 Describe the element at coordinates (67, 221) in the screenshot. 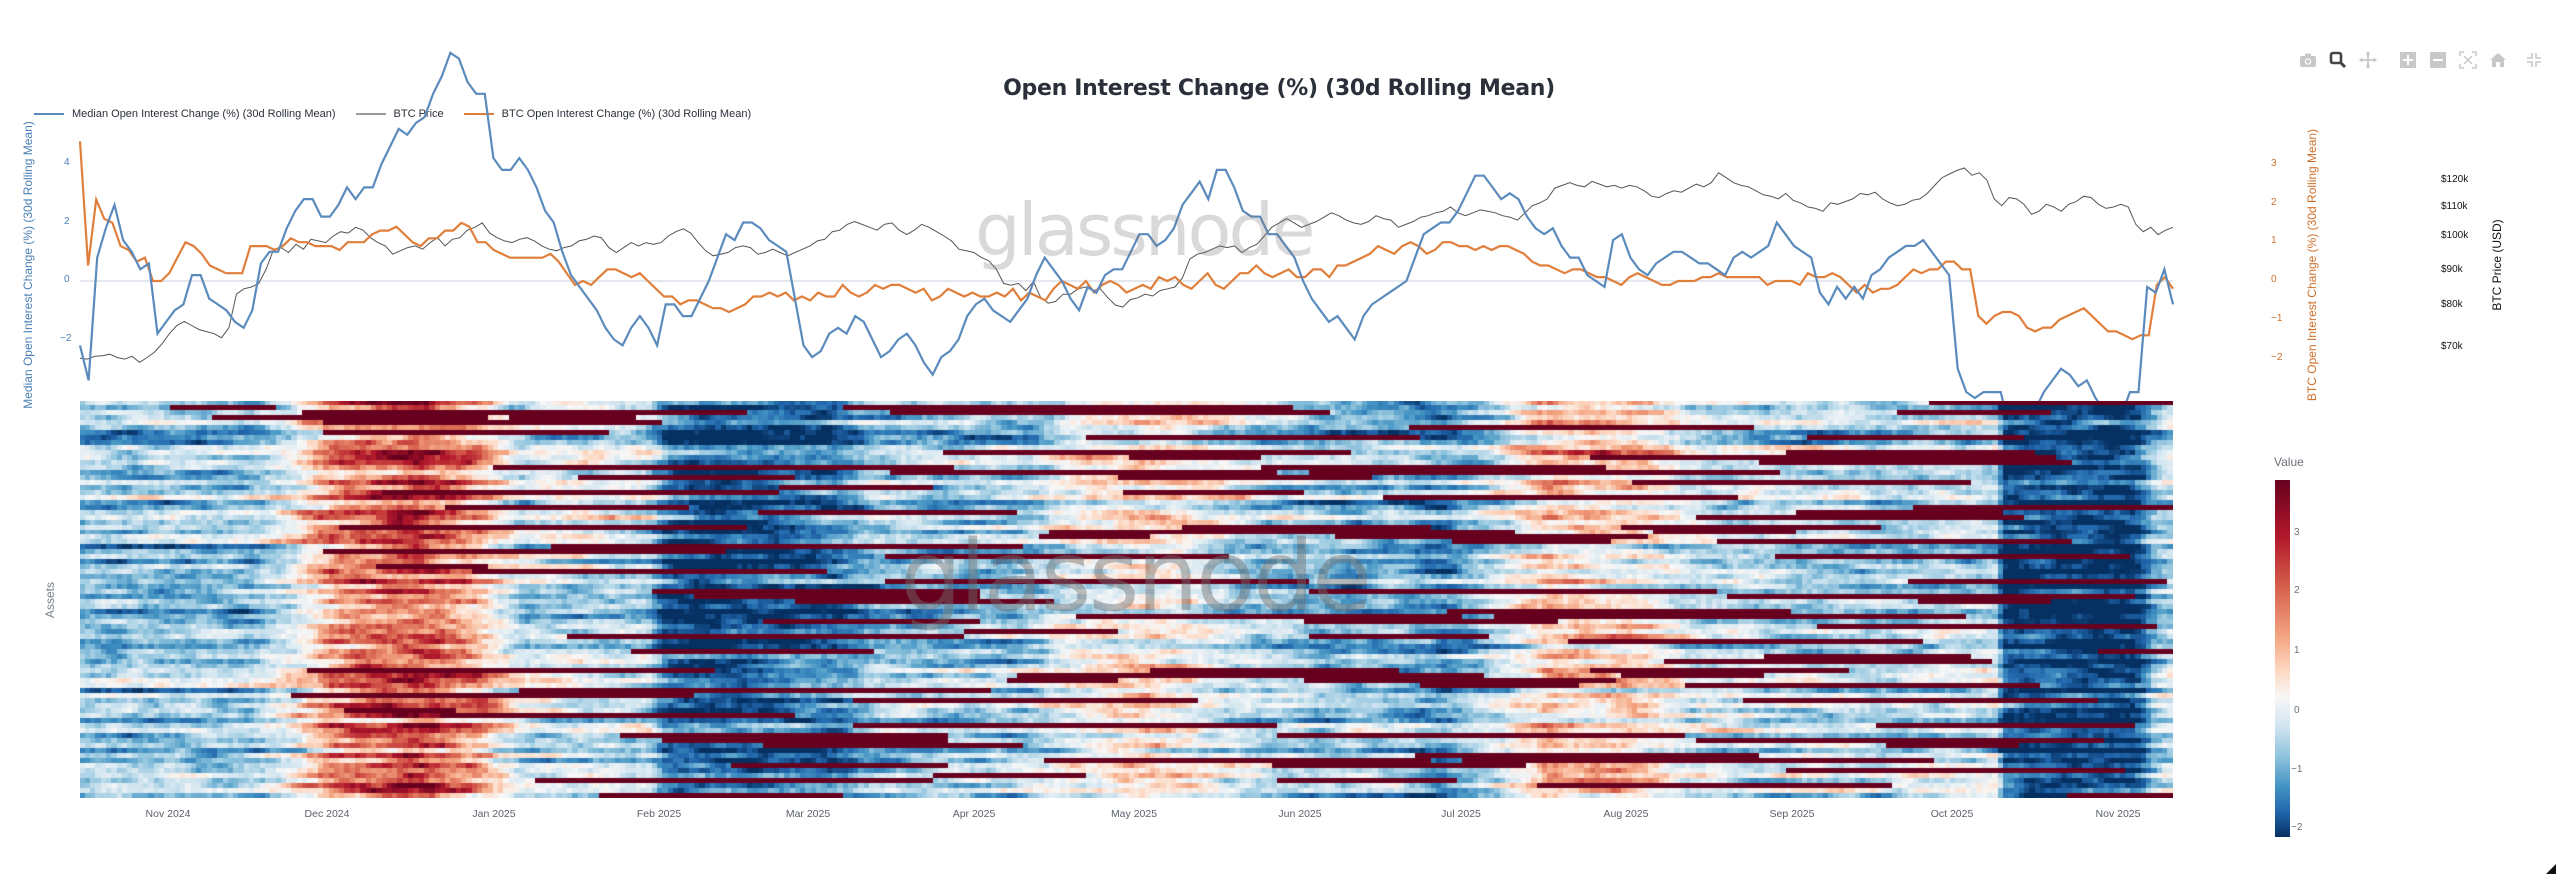

I see `left-y-tick: 2` at that location.